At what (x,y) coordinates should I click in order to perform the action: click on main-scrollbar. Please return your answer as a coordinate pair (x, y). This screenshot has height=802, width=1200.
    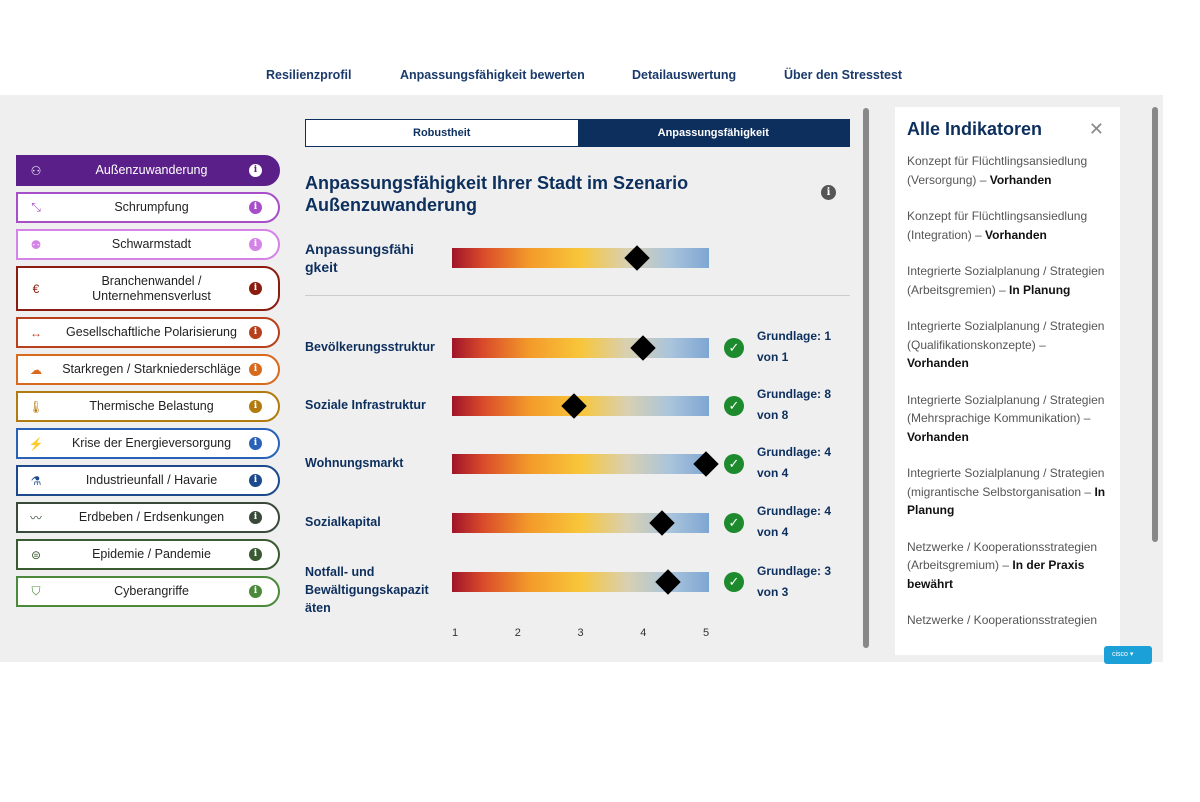
    Looking at the image, I should click on (866, 378).